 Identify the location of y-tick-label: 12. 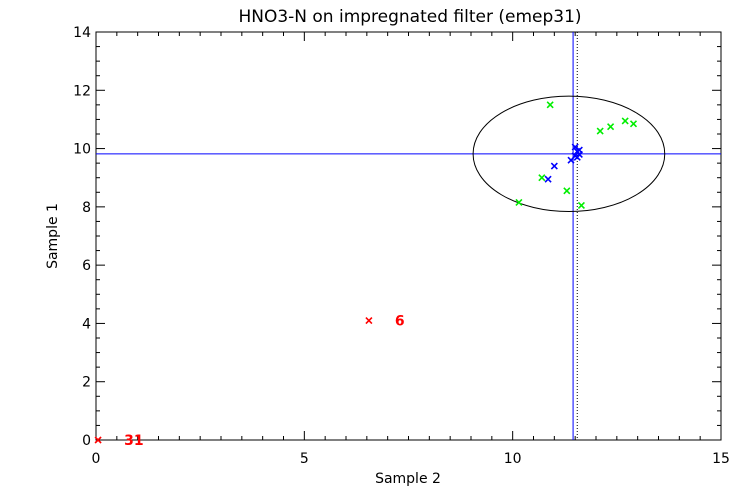
(82, 91).